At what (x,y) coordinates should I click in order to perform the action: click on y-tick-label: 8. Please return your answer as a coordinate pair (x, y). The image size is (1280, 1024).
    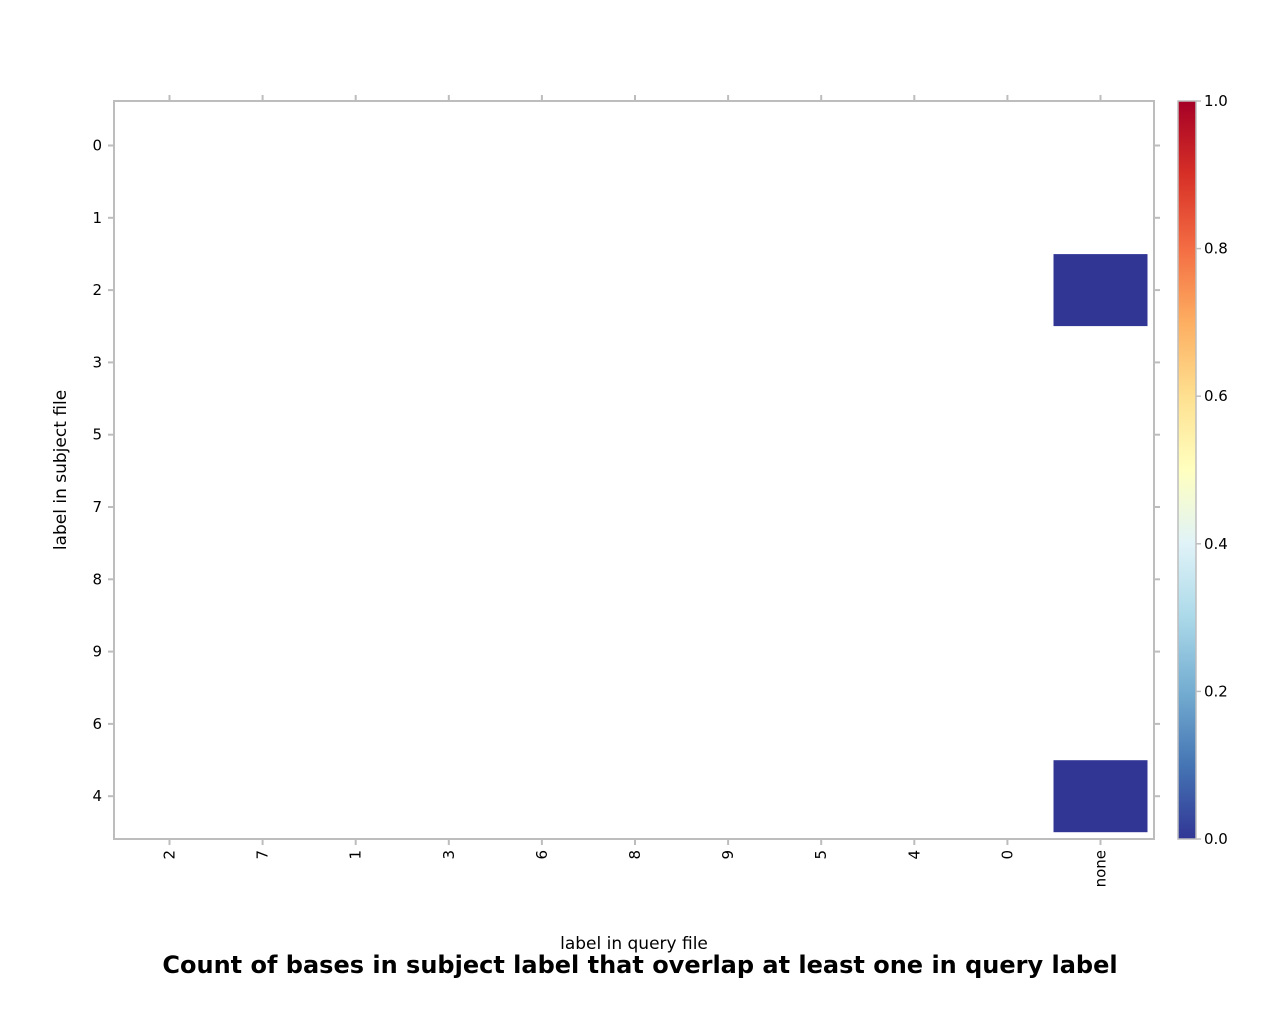
    Looking at the image, I should click on (97, 579).